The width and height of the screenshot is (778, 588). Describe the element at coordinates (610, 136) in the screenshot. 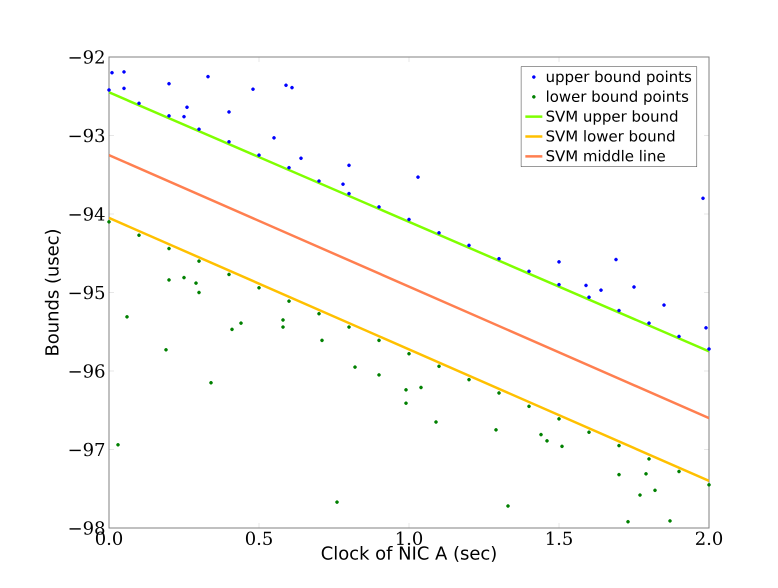

I see `legend-label: SVM lower bound` at that location.